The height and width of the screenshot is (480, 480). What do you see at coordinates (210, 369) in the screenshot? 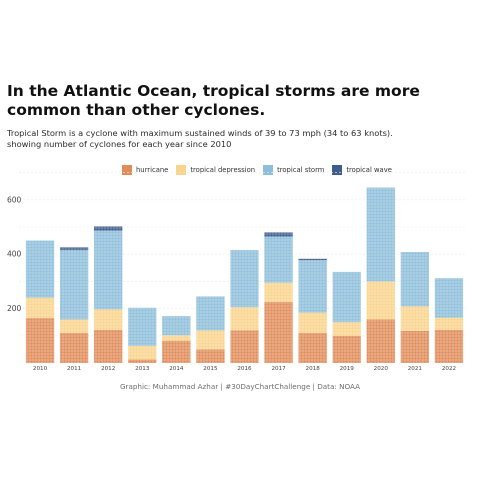
I see `x-tick-label: 2015` at bounding box center [210, 369].